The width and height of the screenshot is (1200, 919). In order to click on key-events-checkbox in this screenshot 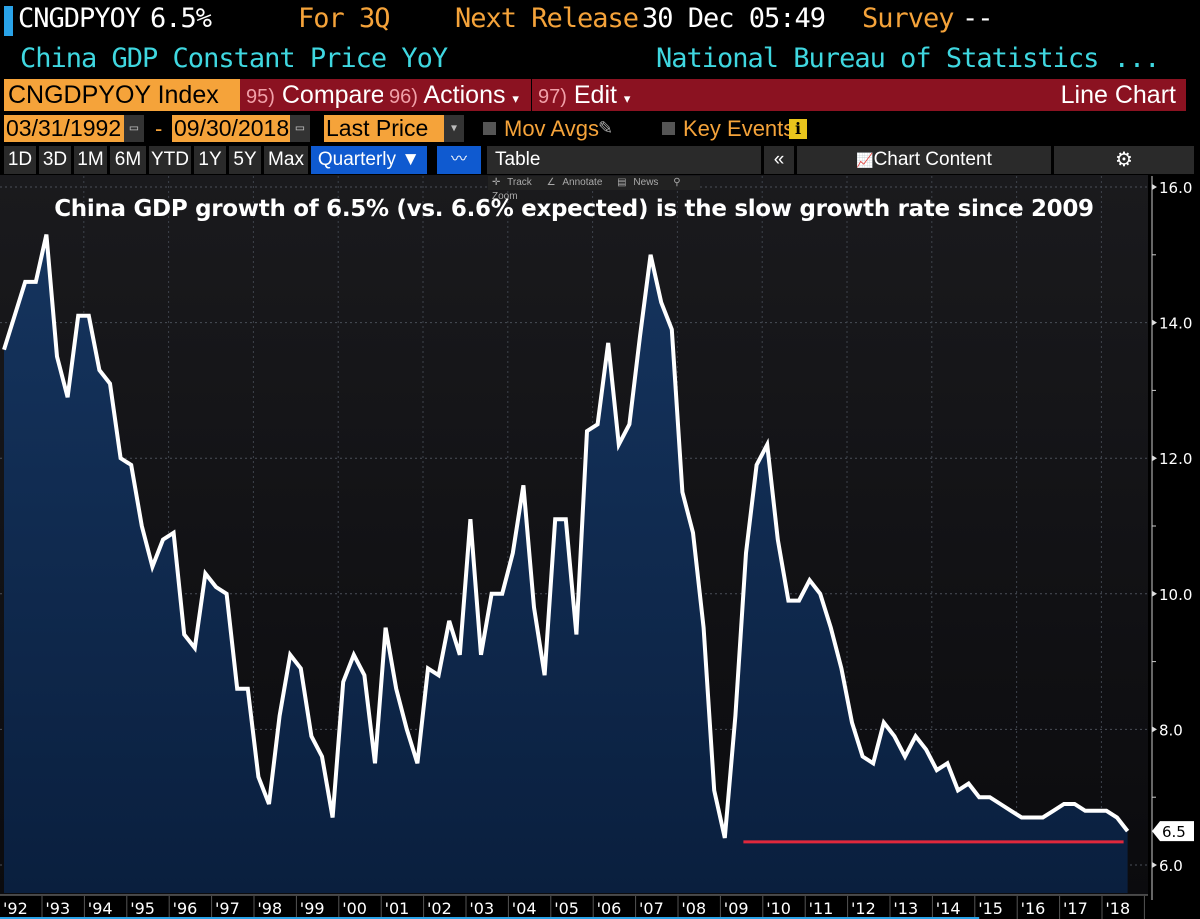, I will do `click(668, 128)`.